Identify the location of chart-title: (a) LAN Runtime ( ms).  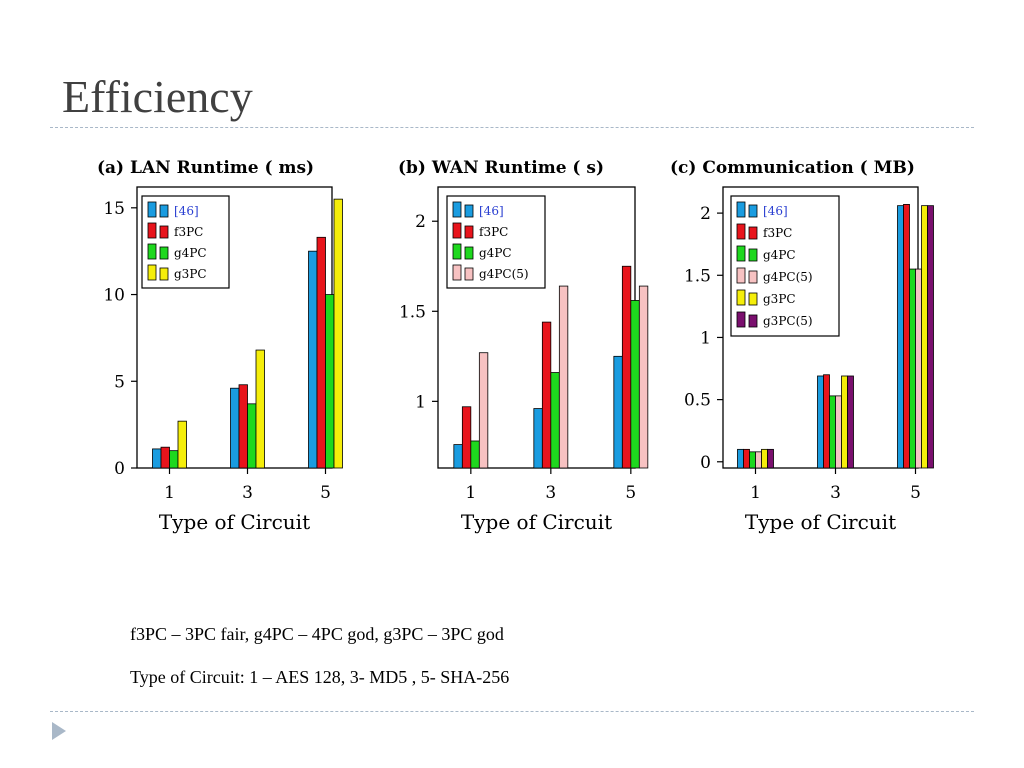
(205, 168).